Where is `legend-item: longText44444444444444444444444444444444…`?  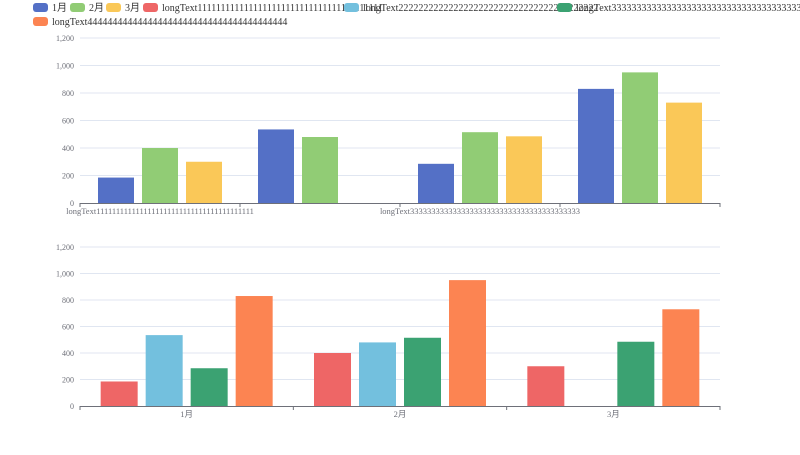 legend-item: longText44444444444444444444444444444444… is located at coordinates (160, 22).